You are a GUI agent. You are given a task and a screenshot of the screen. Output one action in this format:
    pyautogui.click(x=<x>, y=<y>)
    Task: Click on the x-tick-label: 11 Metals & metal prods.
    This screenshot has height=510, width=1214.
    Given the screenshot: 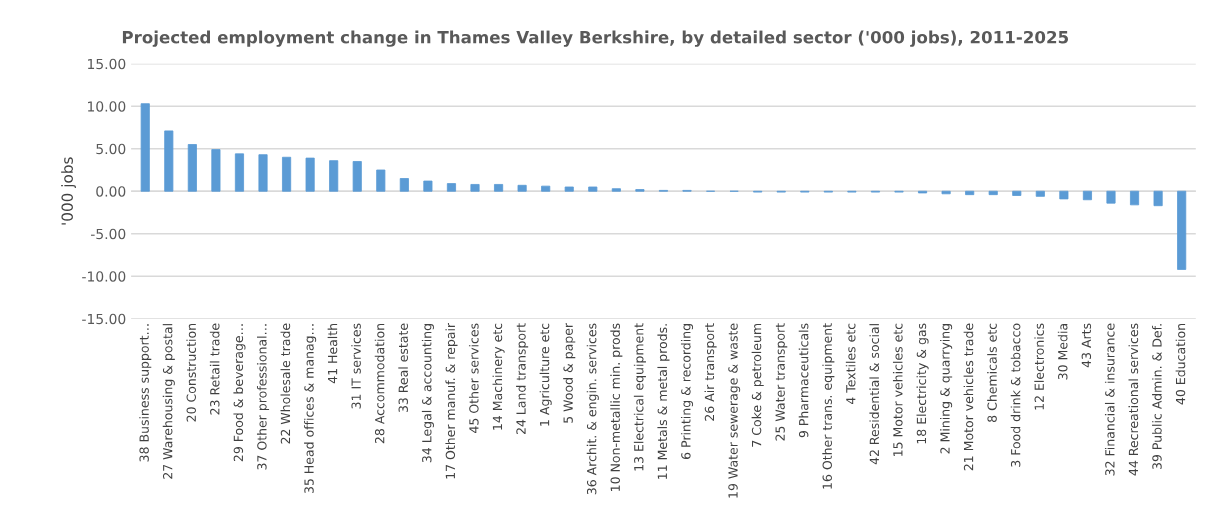 What is the action you would take?
    pyautogui.click(x=663, y=401)
    